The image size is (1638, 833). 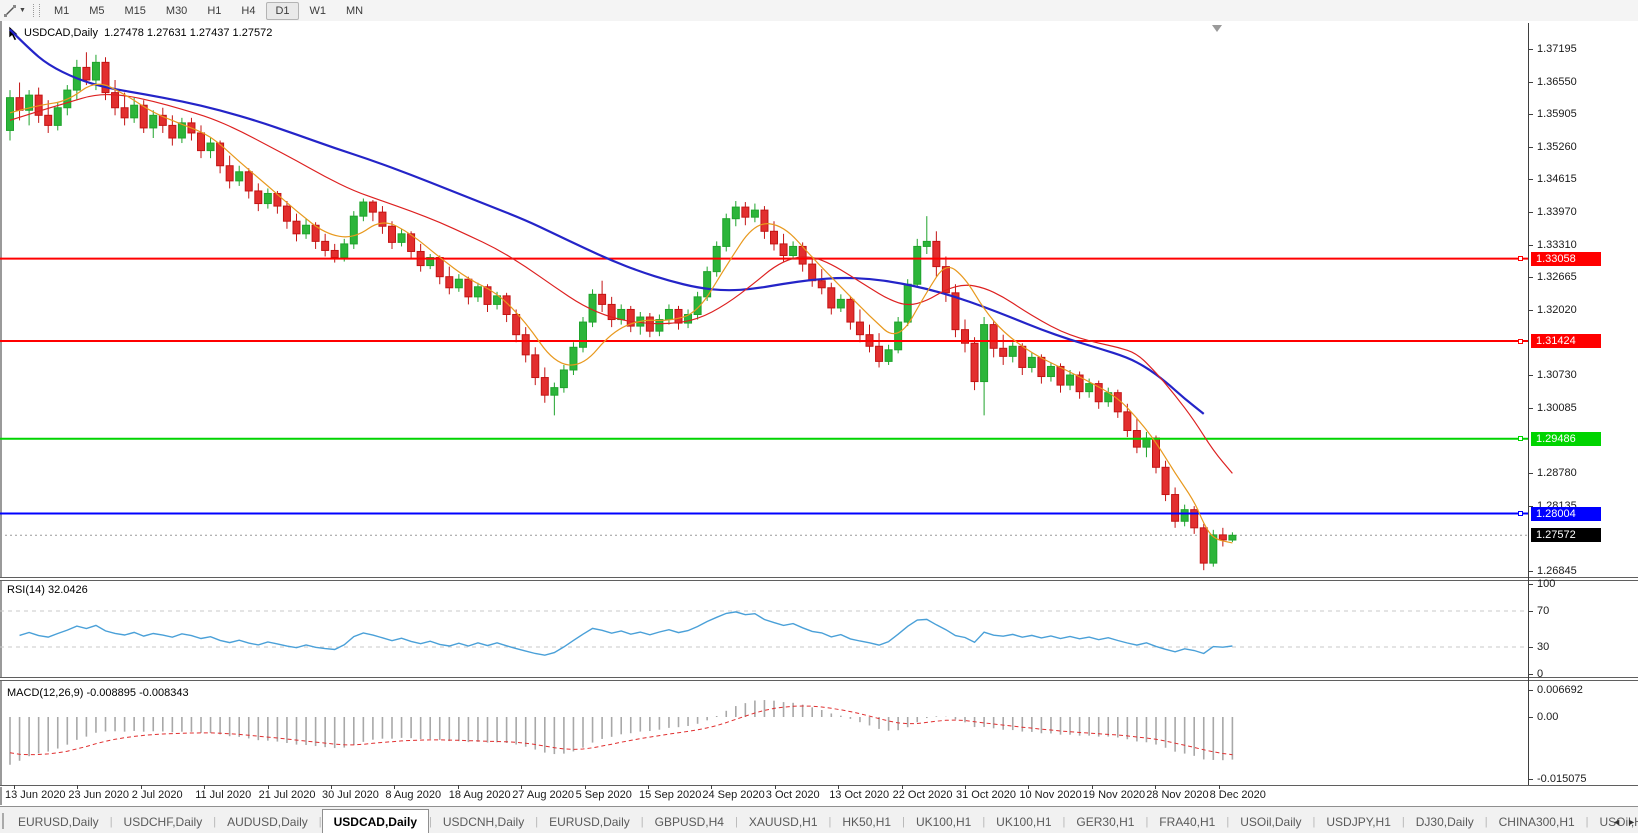 What do you see at coordinates (867, 822) in the screenshot?
I see `chart-tab-hk50-h1: HK50,H1` at bounding box center [867, 822].